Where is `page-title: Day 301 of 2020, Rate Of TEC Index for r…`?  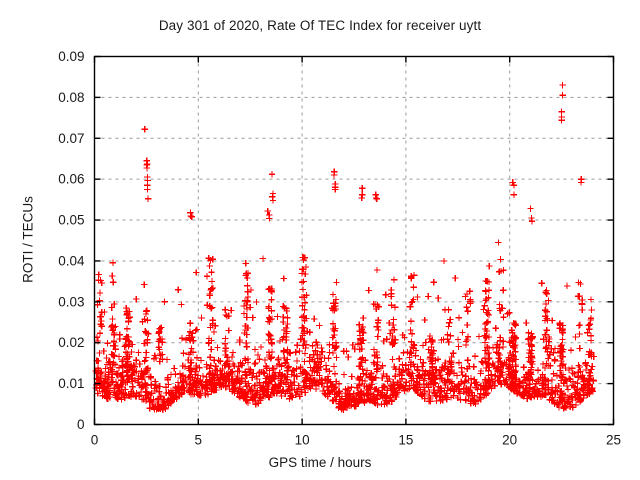 page-title: Day 301 of 2020, Rate Of TEC Index for r… is located at coordinates (320, 25).